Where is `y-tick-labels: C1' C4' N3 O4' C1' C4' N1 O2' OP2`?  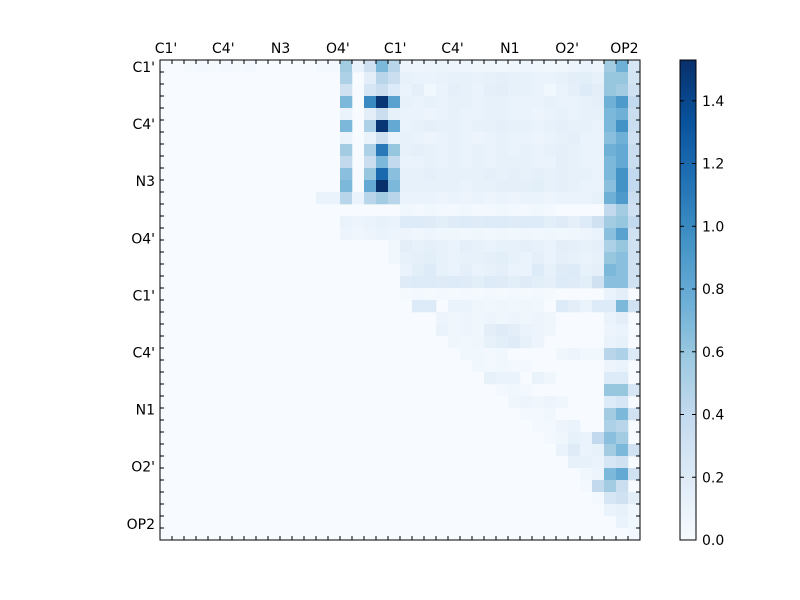 y-tick-labels: C1' C4' N3 O4' C1' C4' N1 O2' OP2 is located at coordinates (141, 296).